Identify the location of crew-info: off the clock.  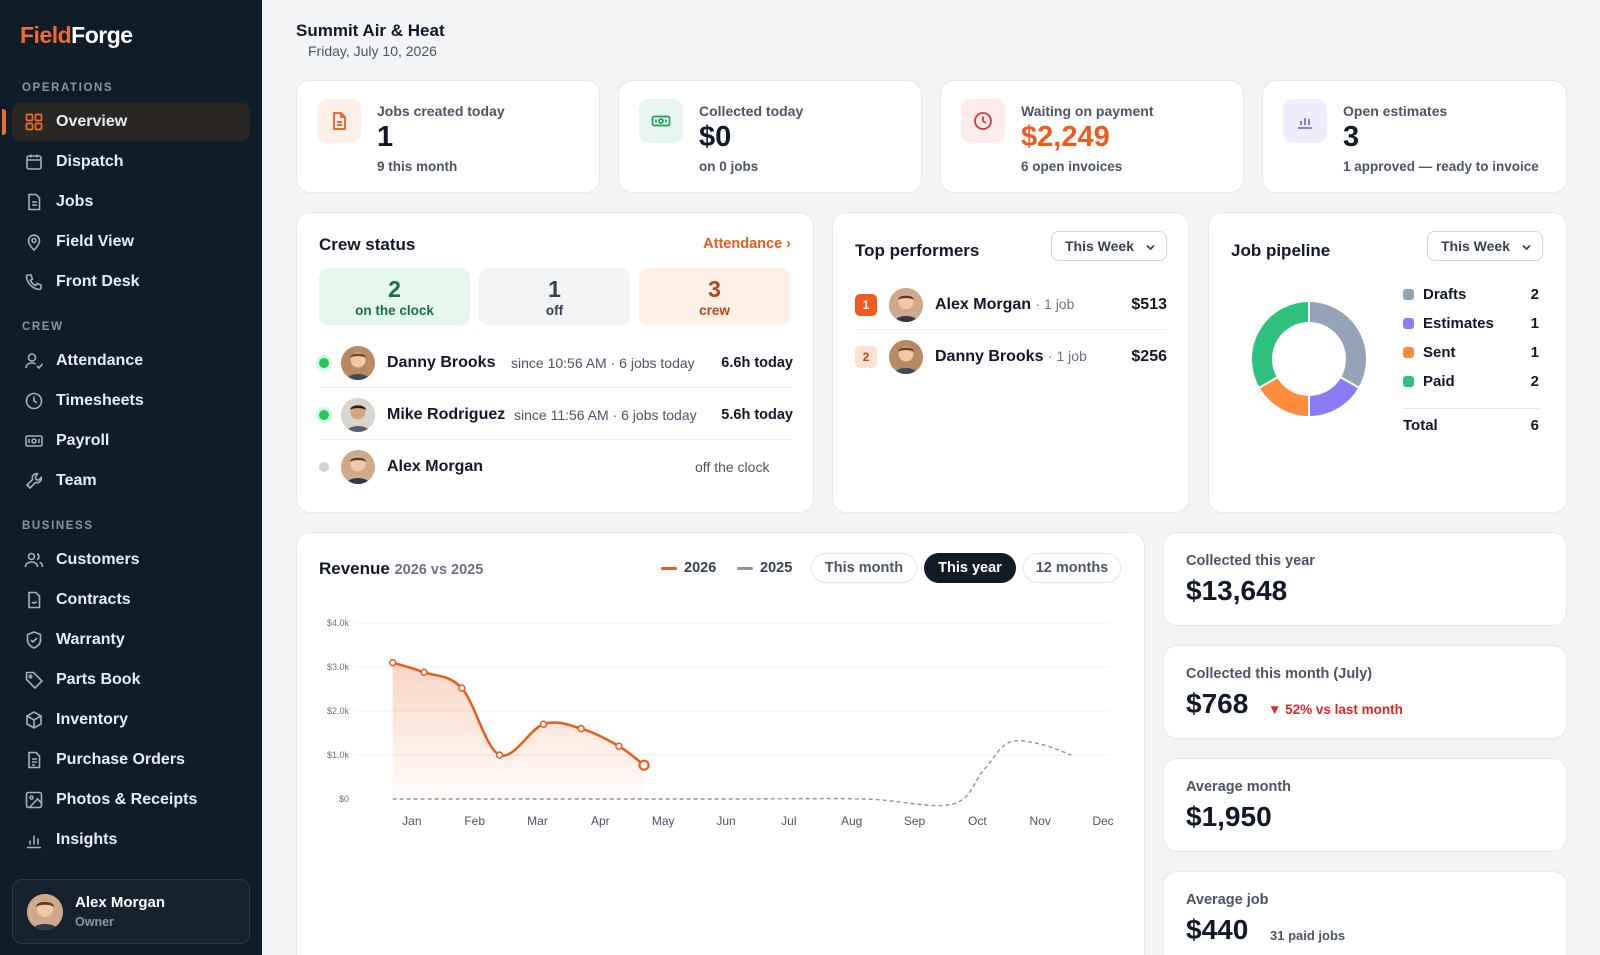
(732, 467).